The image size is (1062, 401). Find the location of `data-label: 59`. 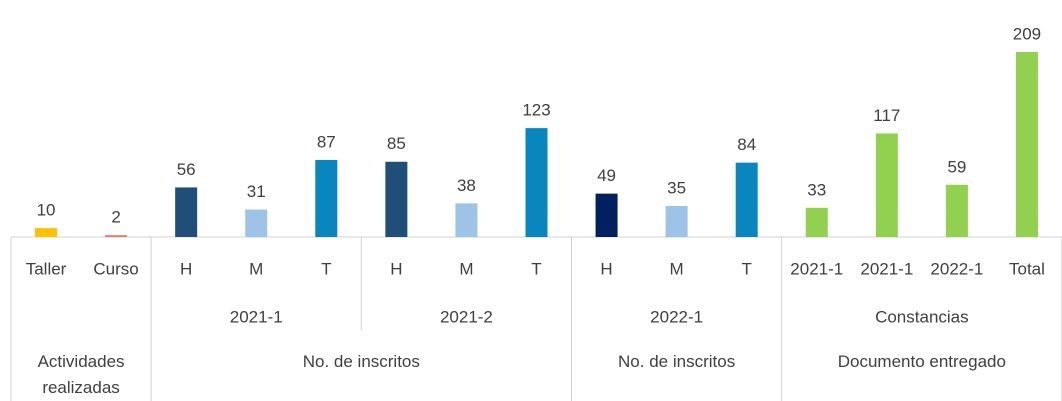

data-label: 59 is located at coordinates (956, 166).